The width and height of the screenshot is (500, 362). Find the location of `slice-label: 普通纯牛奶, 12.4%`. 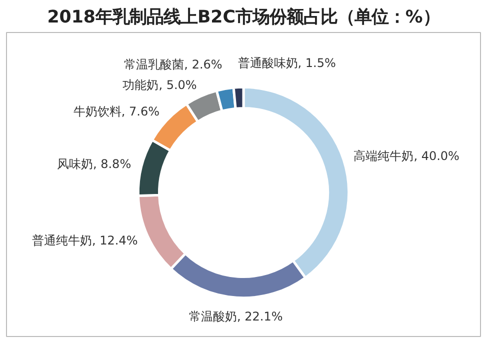

slice-label: 普通纯牛奶, 12.4% is located at coordinates (85, 240).